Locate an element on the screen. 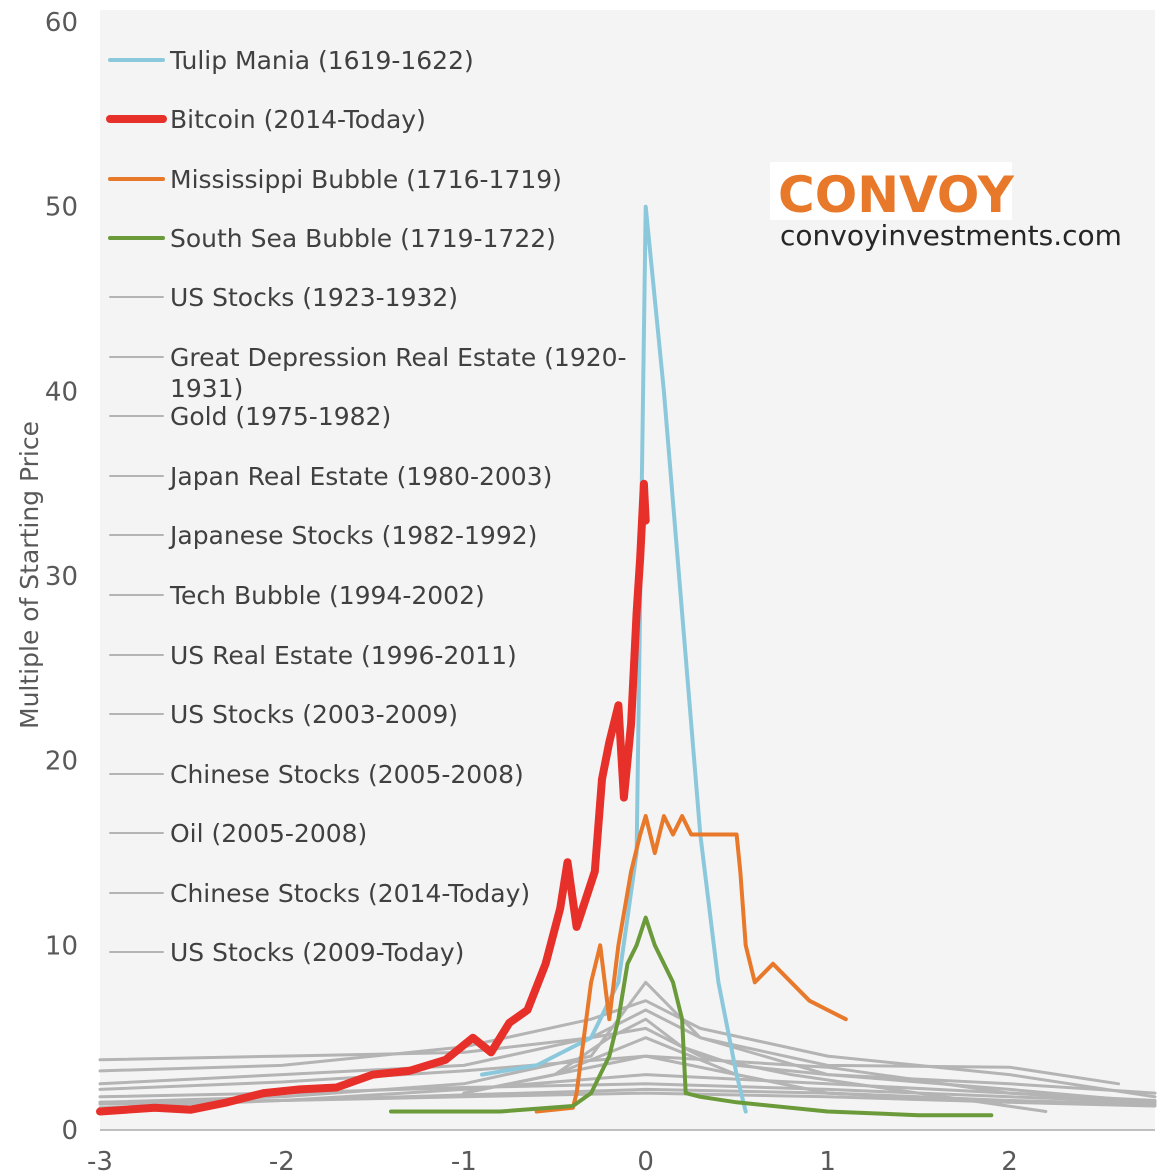 The height and width of the screenshot is (1176, 1164). y-tick-label-60: 60 is located at coordinates (61, 23).